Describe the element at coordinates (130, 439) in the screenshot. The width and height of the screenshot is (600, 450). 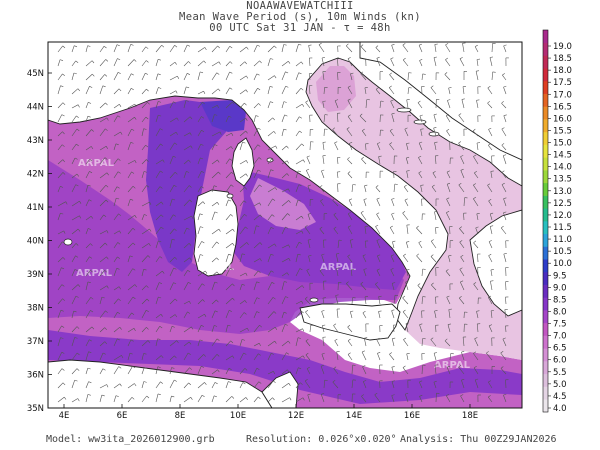
I see `footer-model: Model: ww3ita_2026012900.grb` at that location.